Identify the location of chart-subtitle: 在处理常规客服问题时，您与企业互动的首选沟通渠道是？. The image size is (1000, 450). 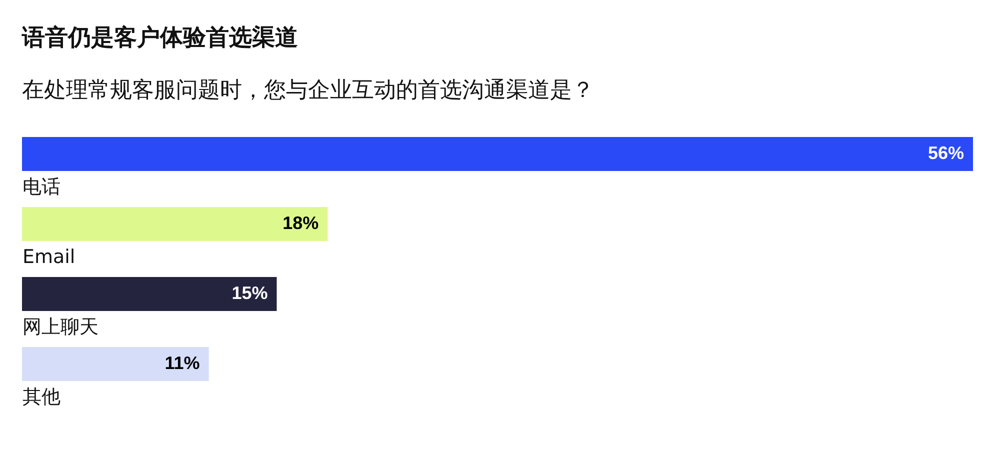
(308, 90).